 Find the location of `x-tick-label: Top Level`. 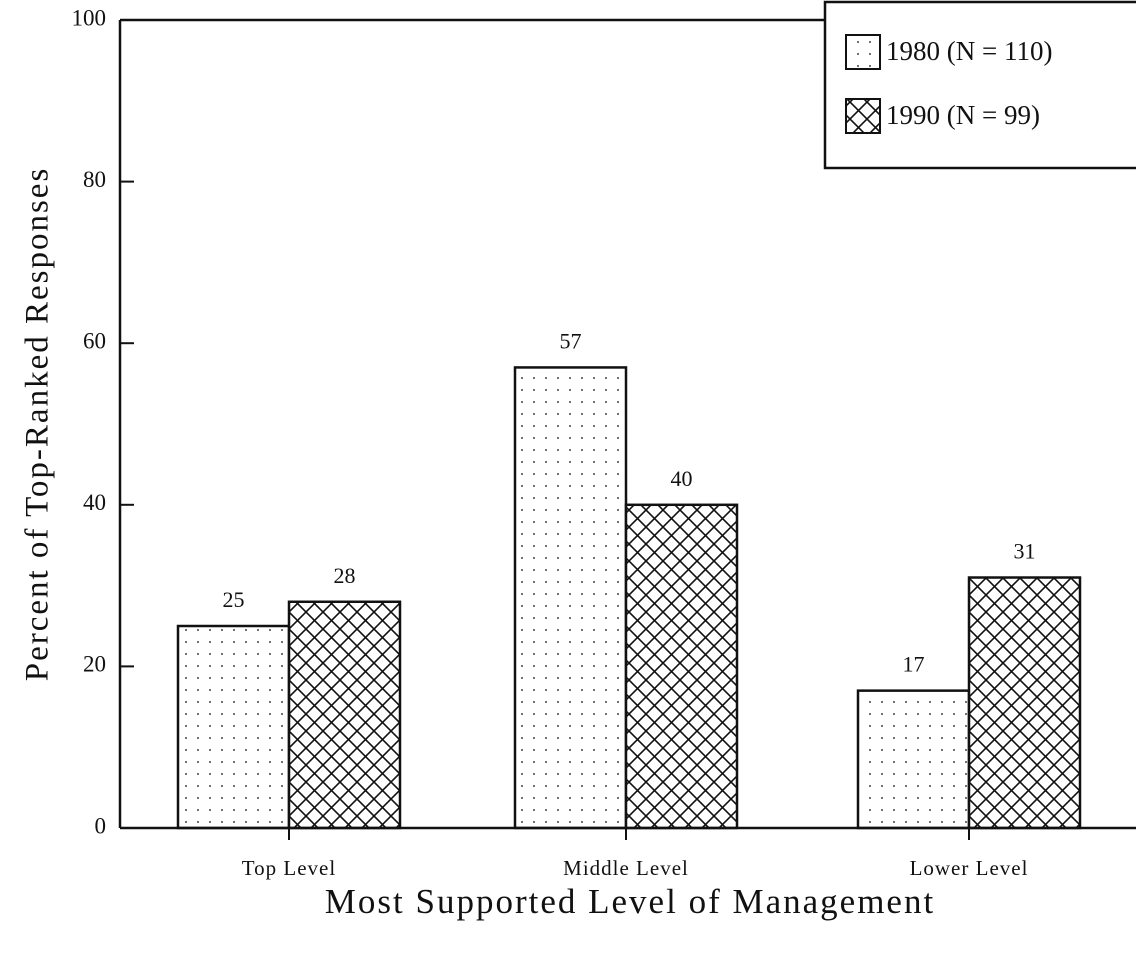

x-tick-label: Top Level is located at coordinates (289, 868).